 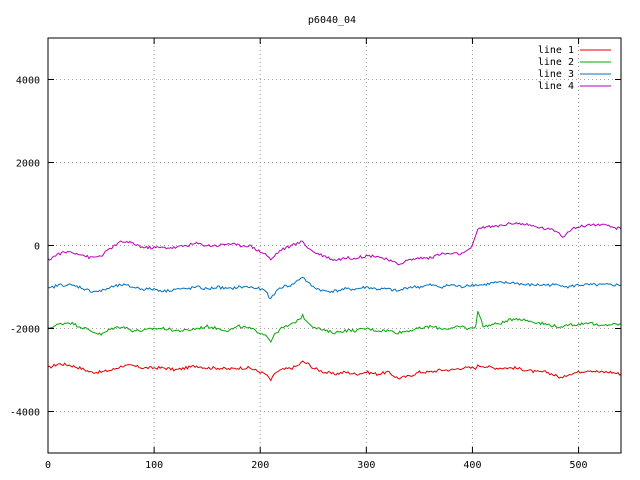 What do you see at coordinates (556, 50) in the screenshot?
I see `legend-label-1: line 1` at bounding box center [556, 50].